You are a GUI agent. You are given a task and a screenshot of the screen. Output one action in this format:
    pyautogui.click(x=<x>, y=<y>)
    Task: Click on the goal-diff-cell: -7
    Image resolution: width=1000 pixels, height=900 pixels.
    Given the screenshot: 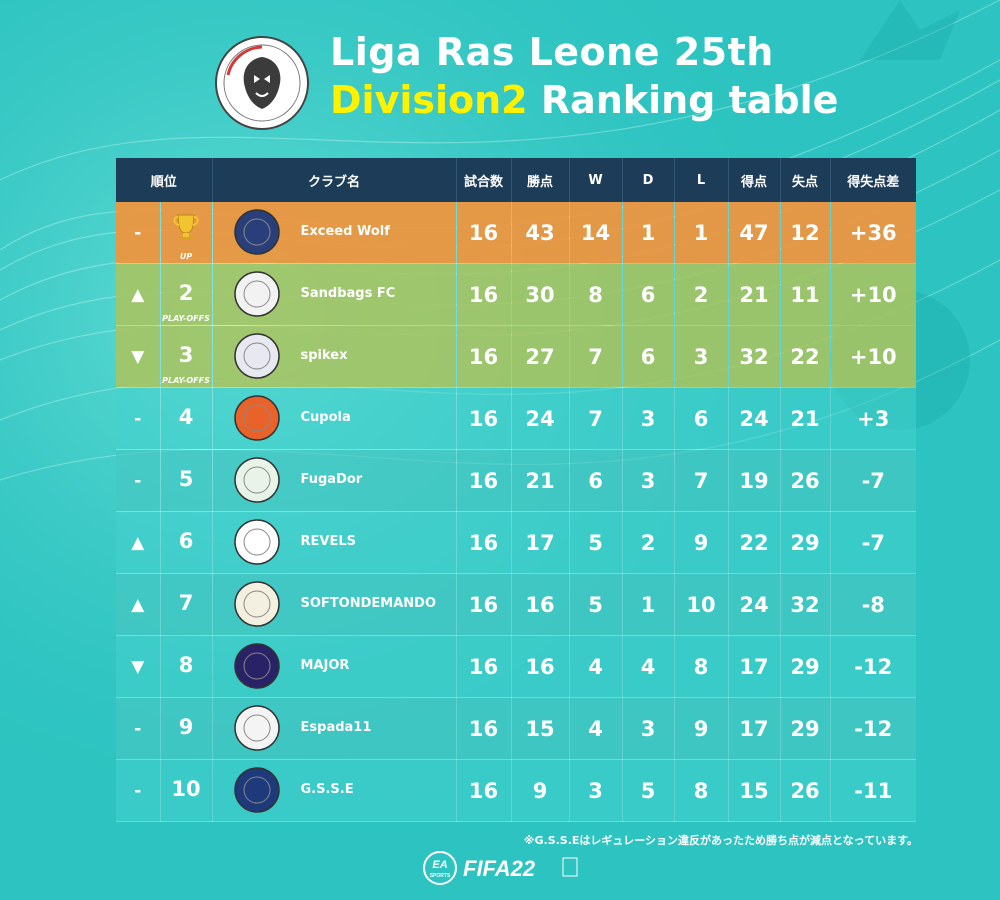 What is the action you would take?
    pyautogui.click(x=873, y=542)
    